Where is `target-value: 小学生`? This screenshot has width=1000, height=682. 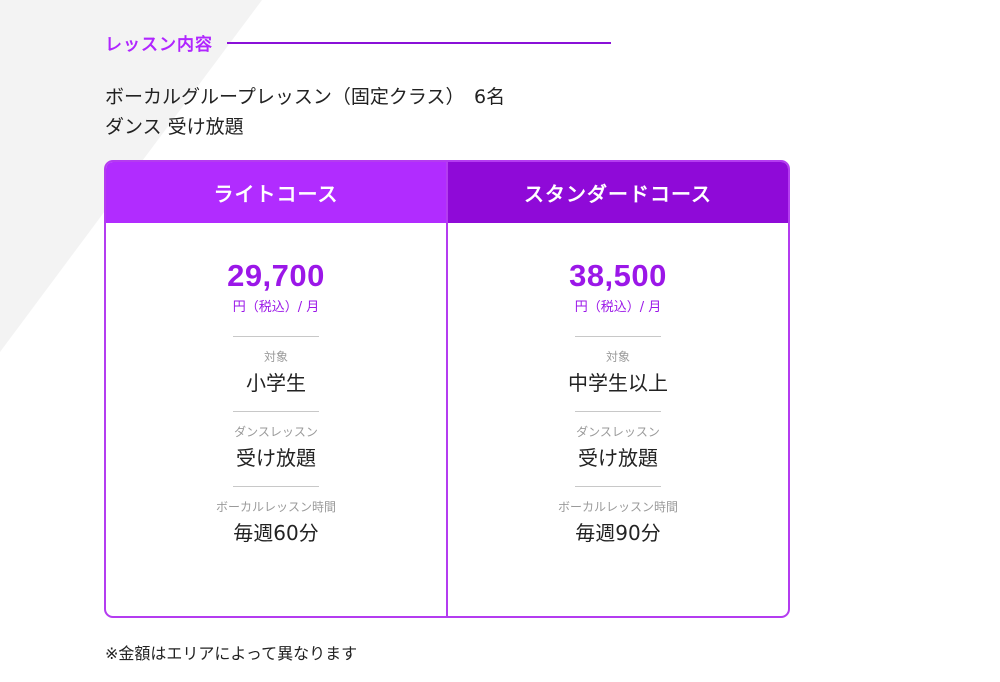 target-value: 小学生 is located at coordinates (276, 383).